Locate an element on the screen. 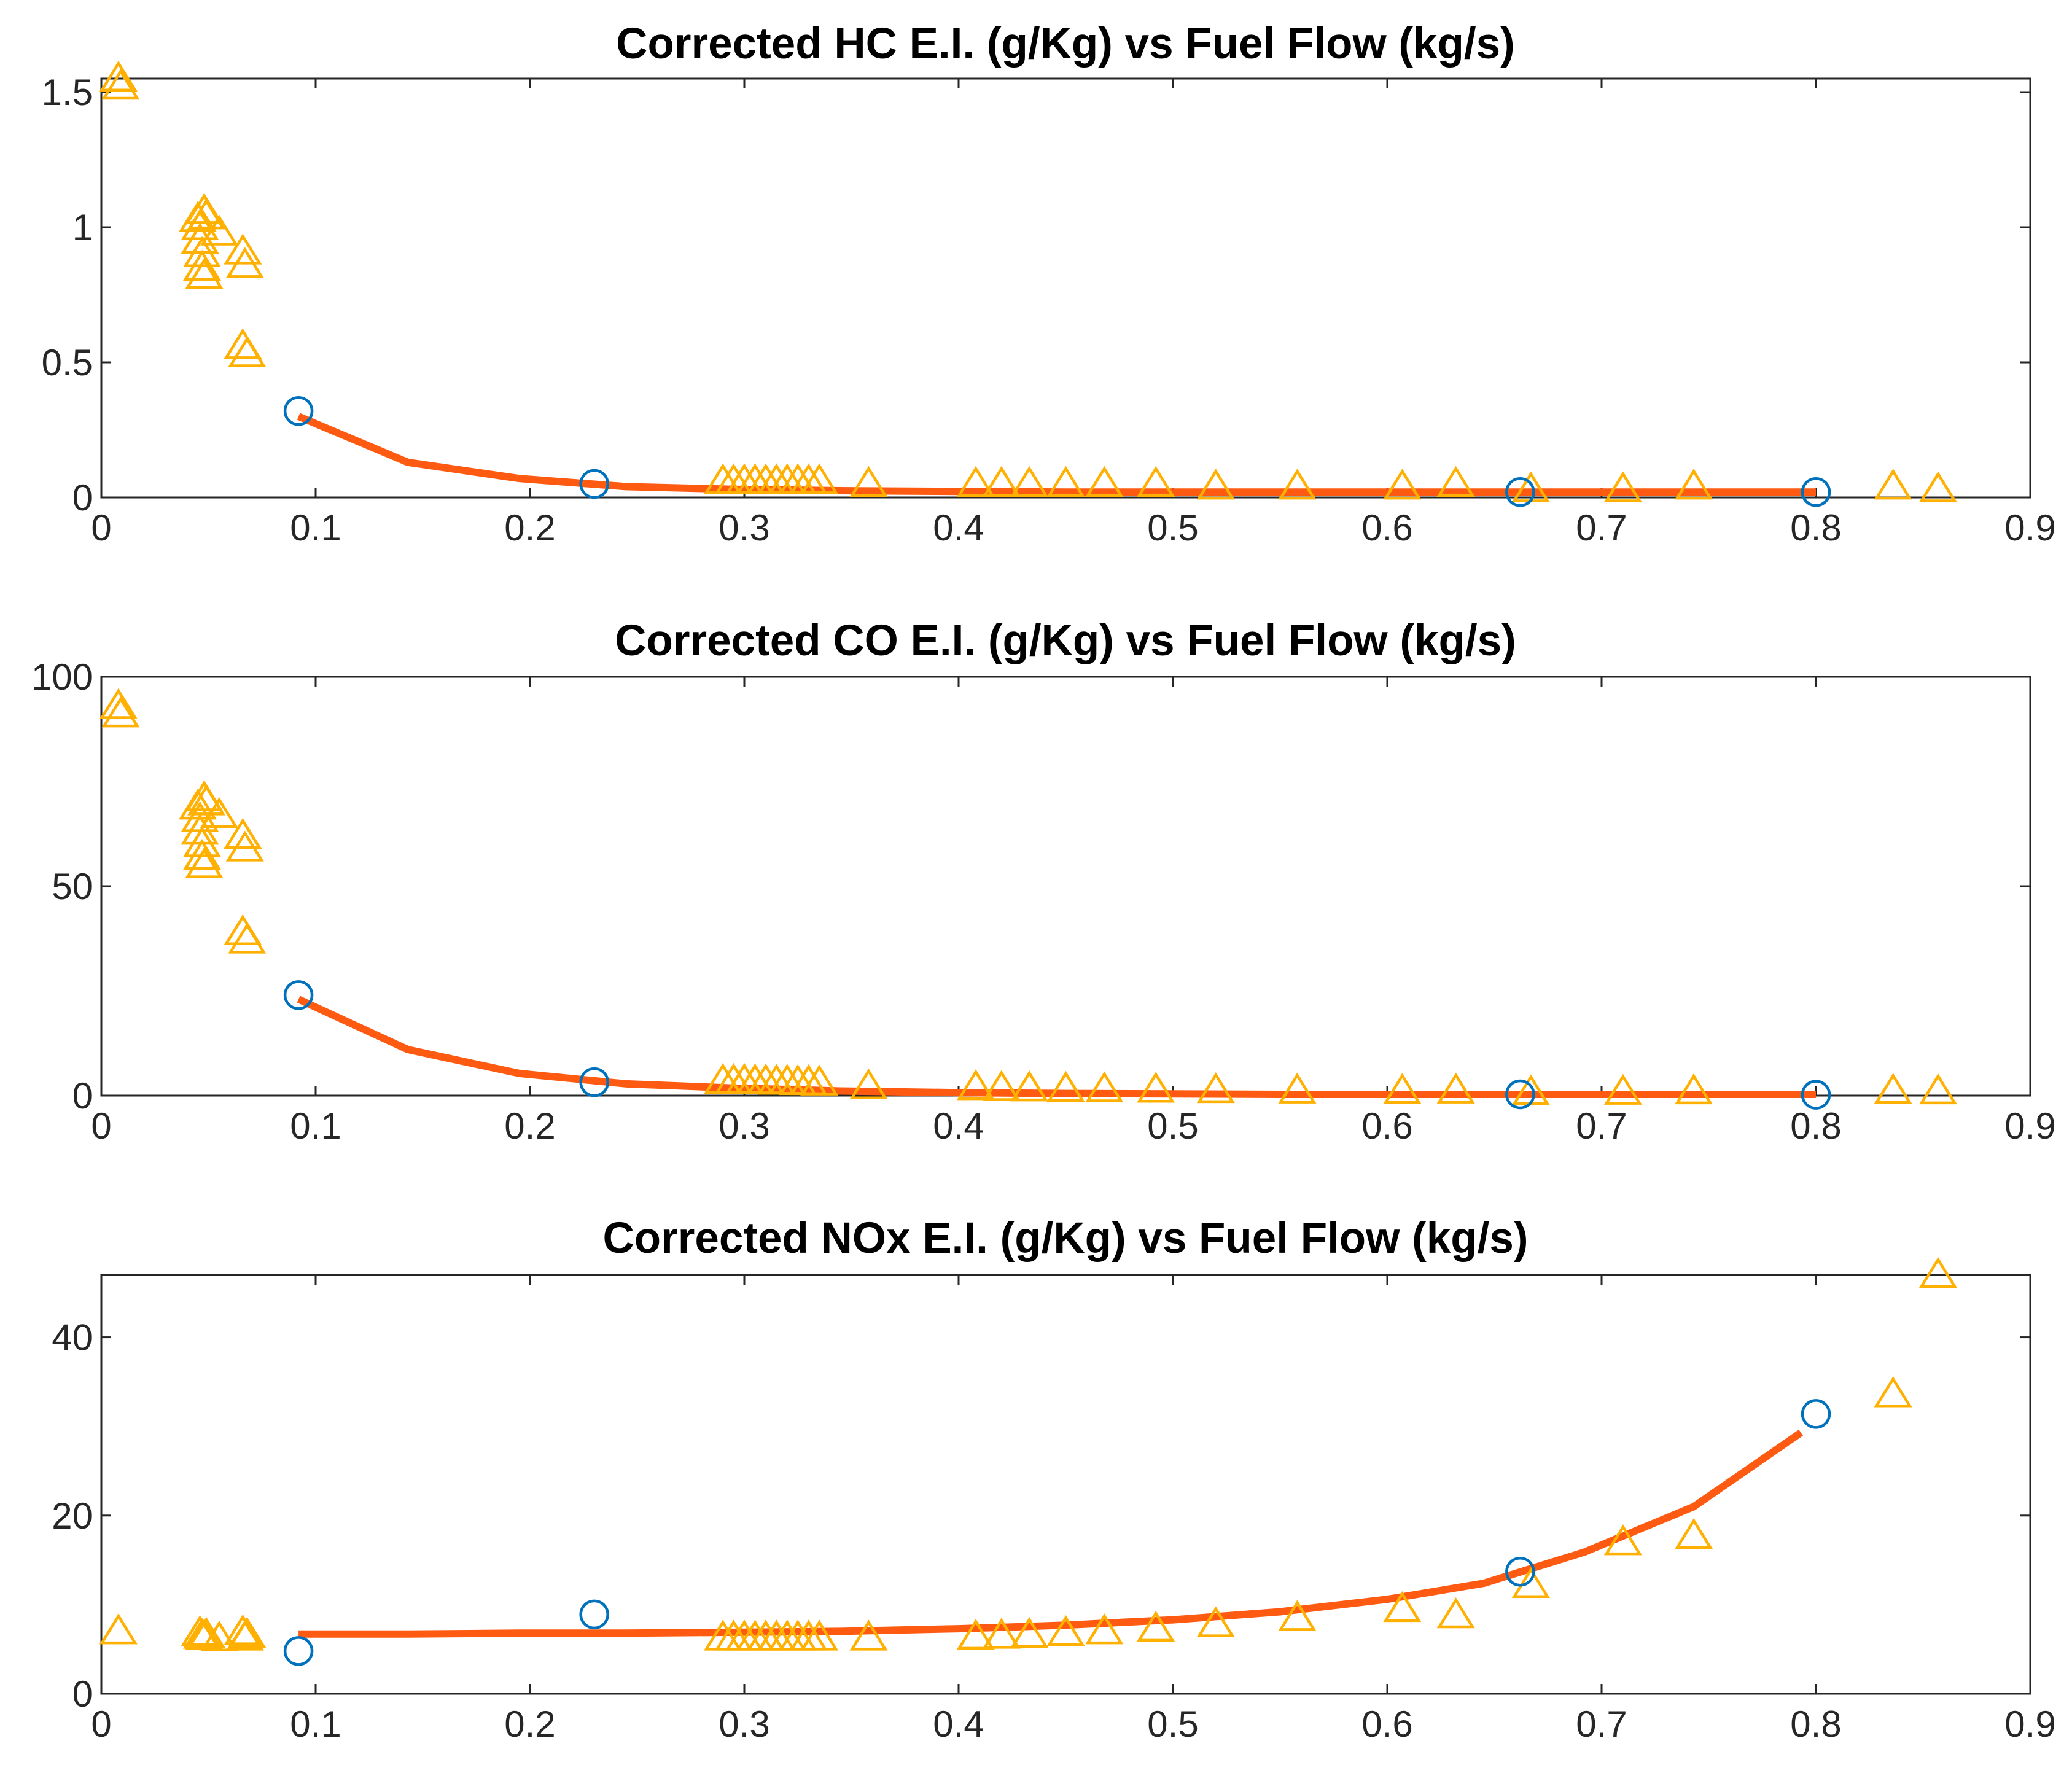  co-x-tick-label: 0.7 is located at coordinates (1601, 1126).